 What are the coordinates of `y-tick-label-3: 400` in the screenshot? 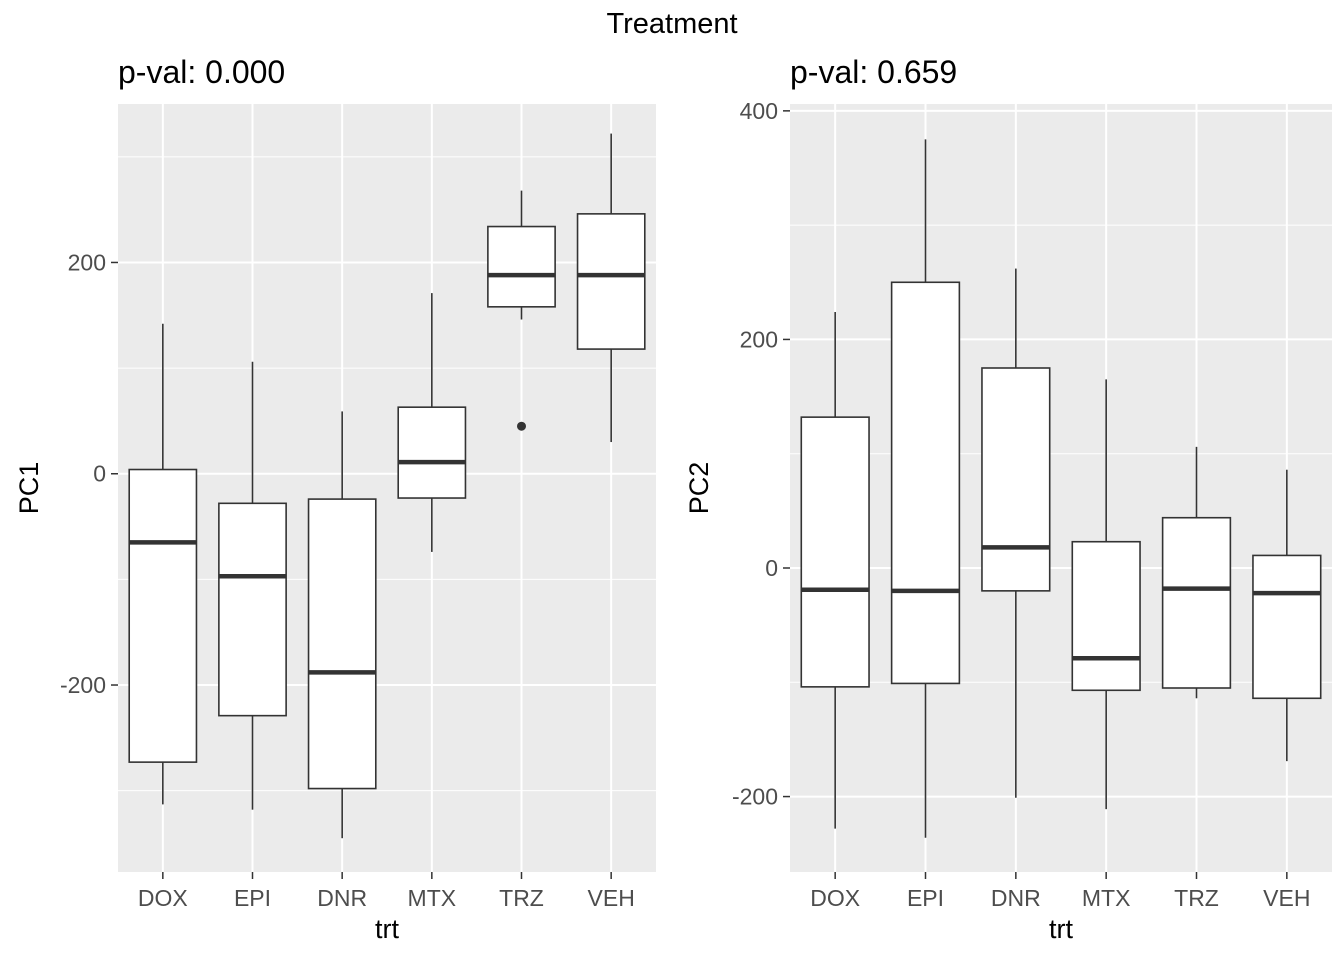 It's located at (759, 111).